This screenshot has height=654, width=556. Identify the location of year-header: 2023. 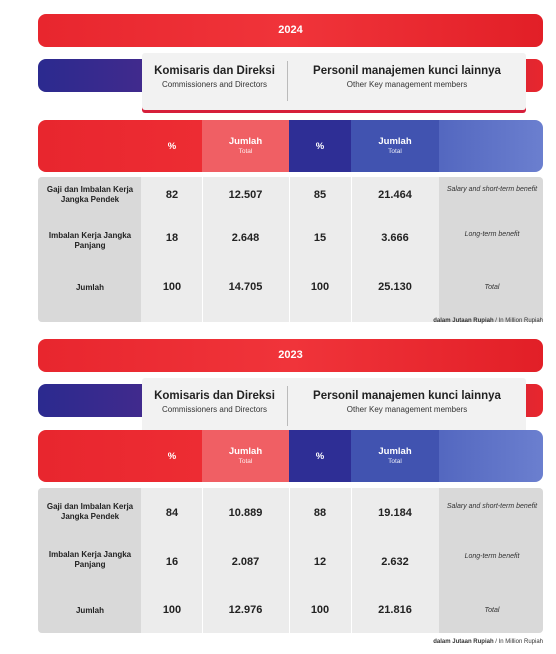
(290, 355).